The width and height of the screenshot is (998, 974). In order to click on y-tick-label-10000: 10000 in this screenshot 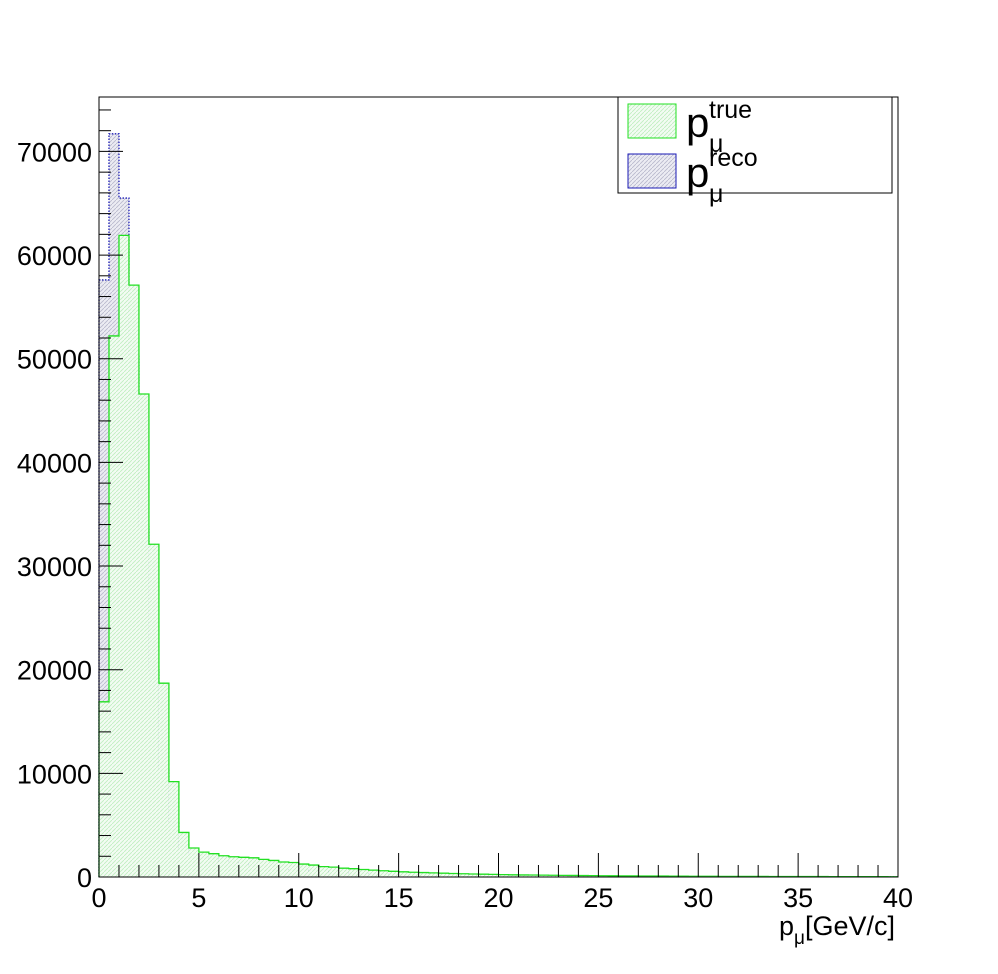, I will do `click(54, 774)`.